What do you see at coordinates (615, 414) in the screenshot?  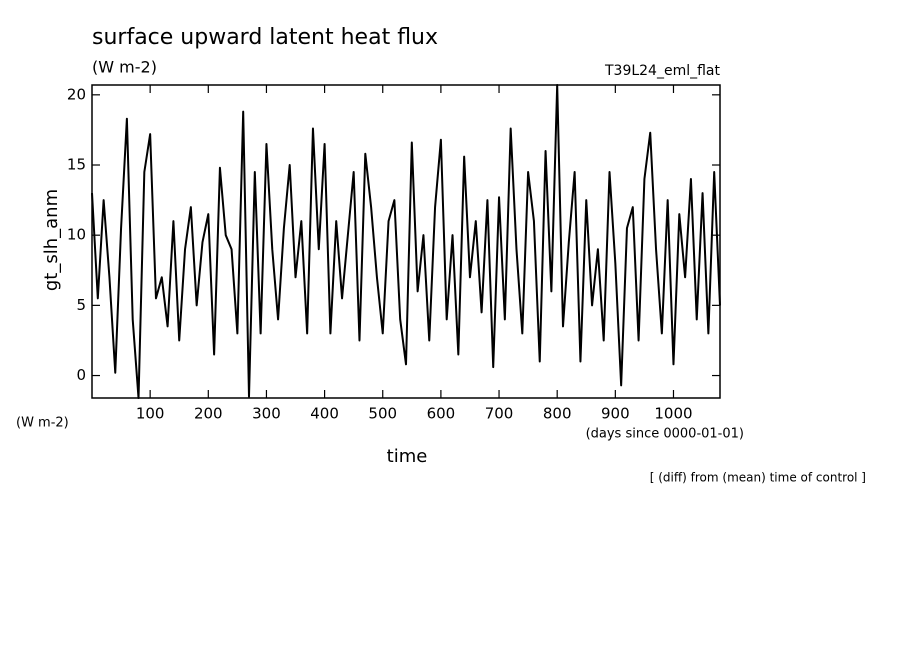 I see `x-tick-label: 900` at bounding box center [615, 414].